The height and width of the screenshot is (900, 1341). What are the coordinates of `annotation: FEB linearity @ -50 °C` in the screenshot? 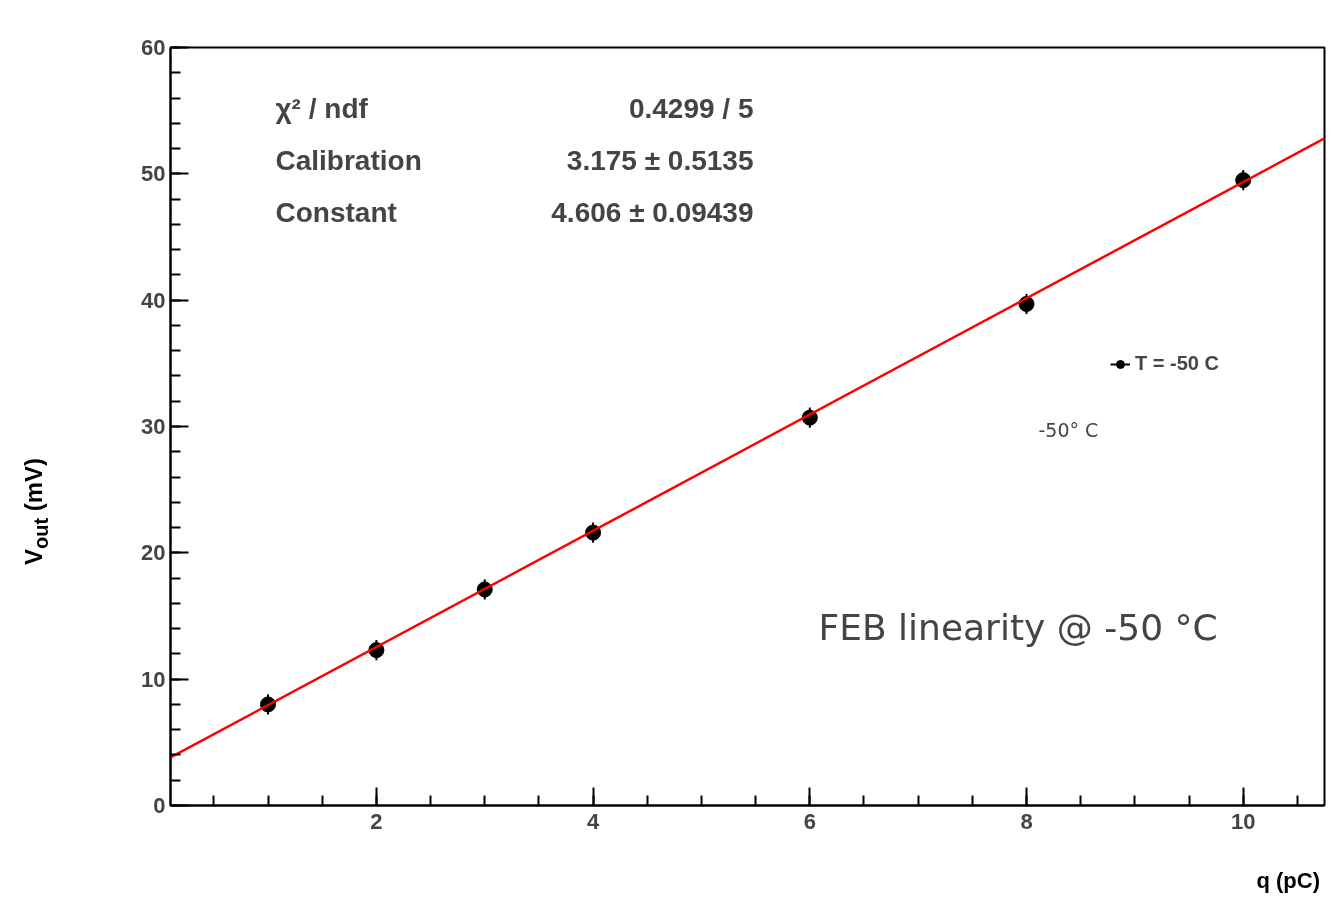 It's located at (1018, 627).